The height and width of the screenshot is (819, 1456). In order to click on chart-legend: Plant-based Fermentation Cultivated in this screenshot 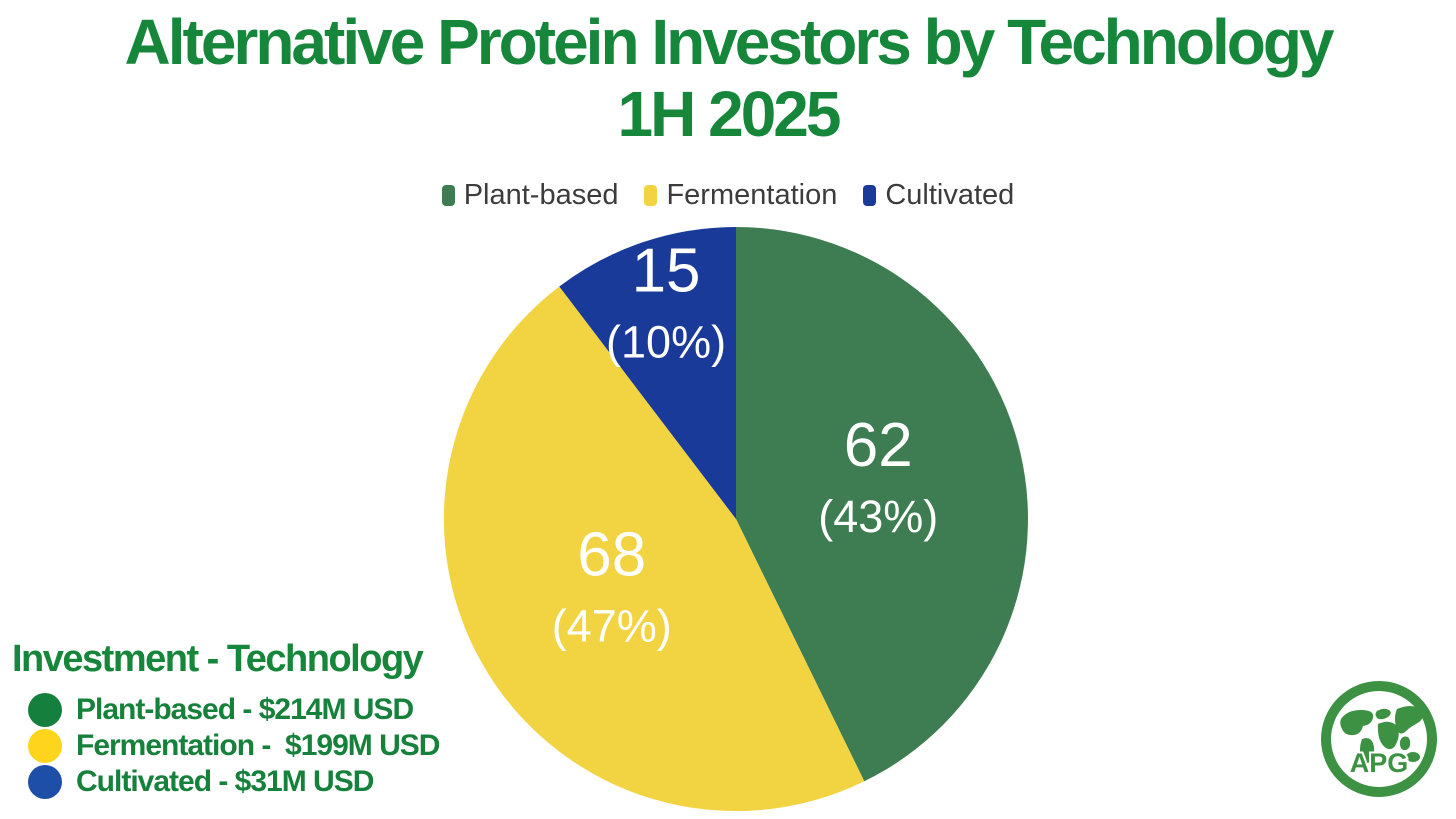, I will do `click(728, 195)`.